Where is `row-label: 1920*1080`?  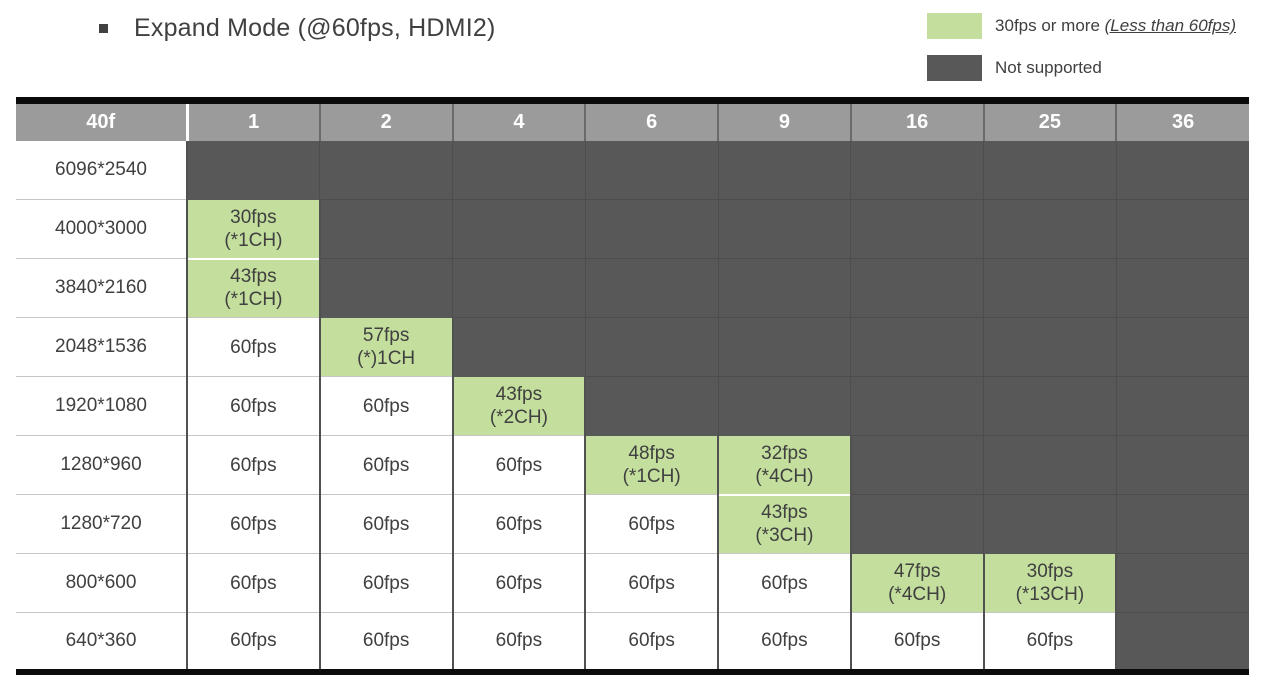 row-label: 1920*1080 is located at coordinates (102, 406).